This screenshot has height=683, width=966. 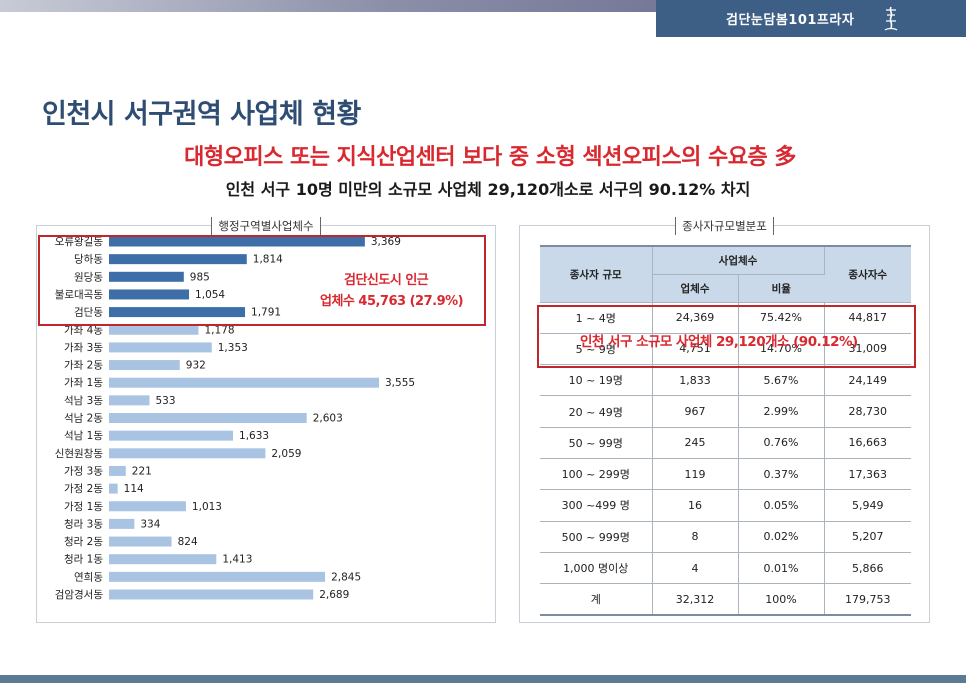 What do you see at coordinates (268, 260) in the screenshot?
I see `bar-value-label: 1,814` at bounding box center [268, 260].